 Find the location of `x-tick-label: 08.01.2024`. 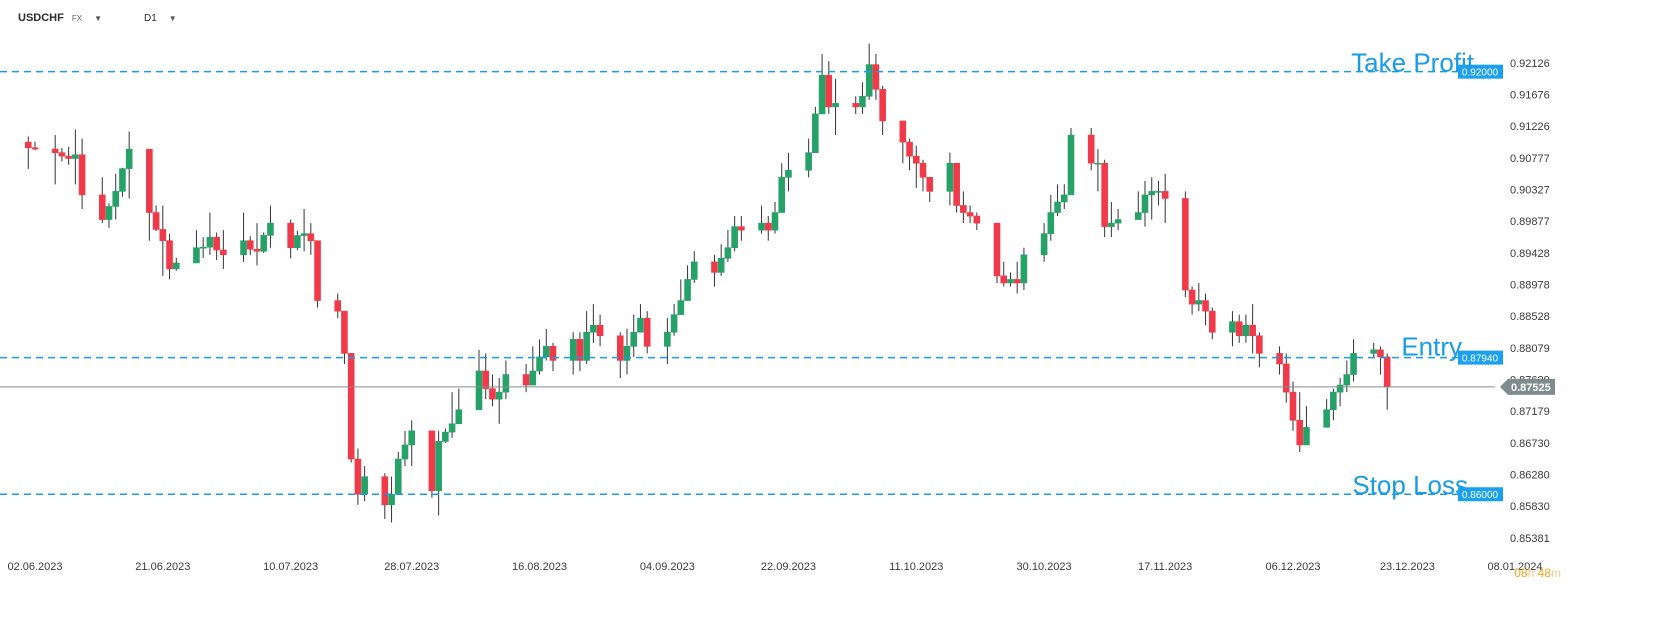

x-tick-label: 08.01.2024 is located at coordinates (1514, 567).